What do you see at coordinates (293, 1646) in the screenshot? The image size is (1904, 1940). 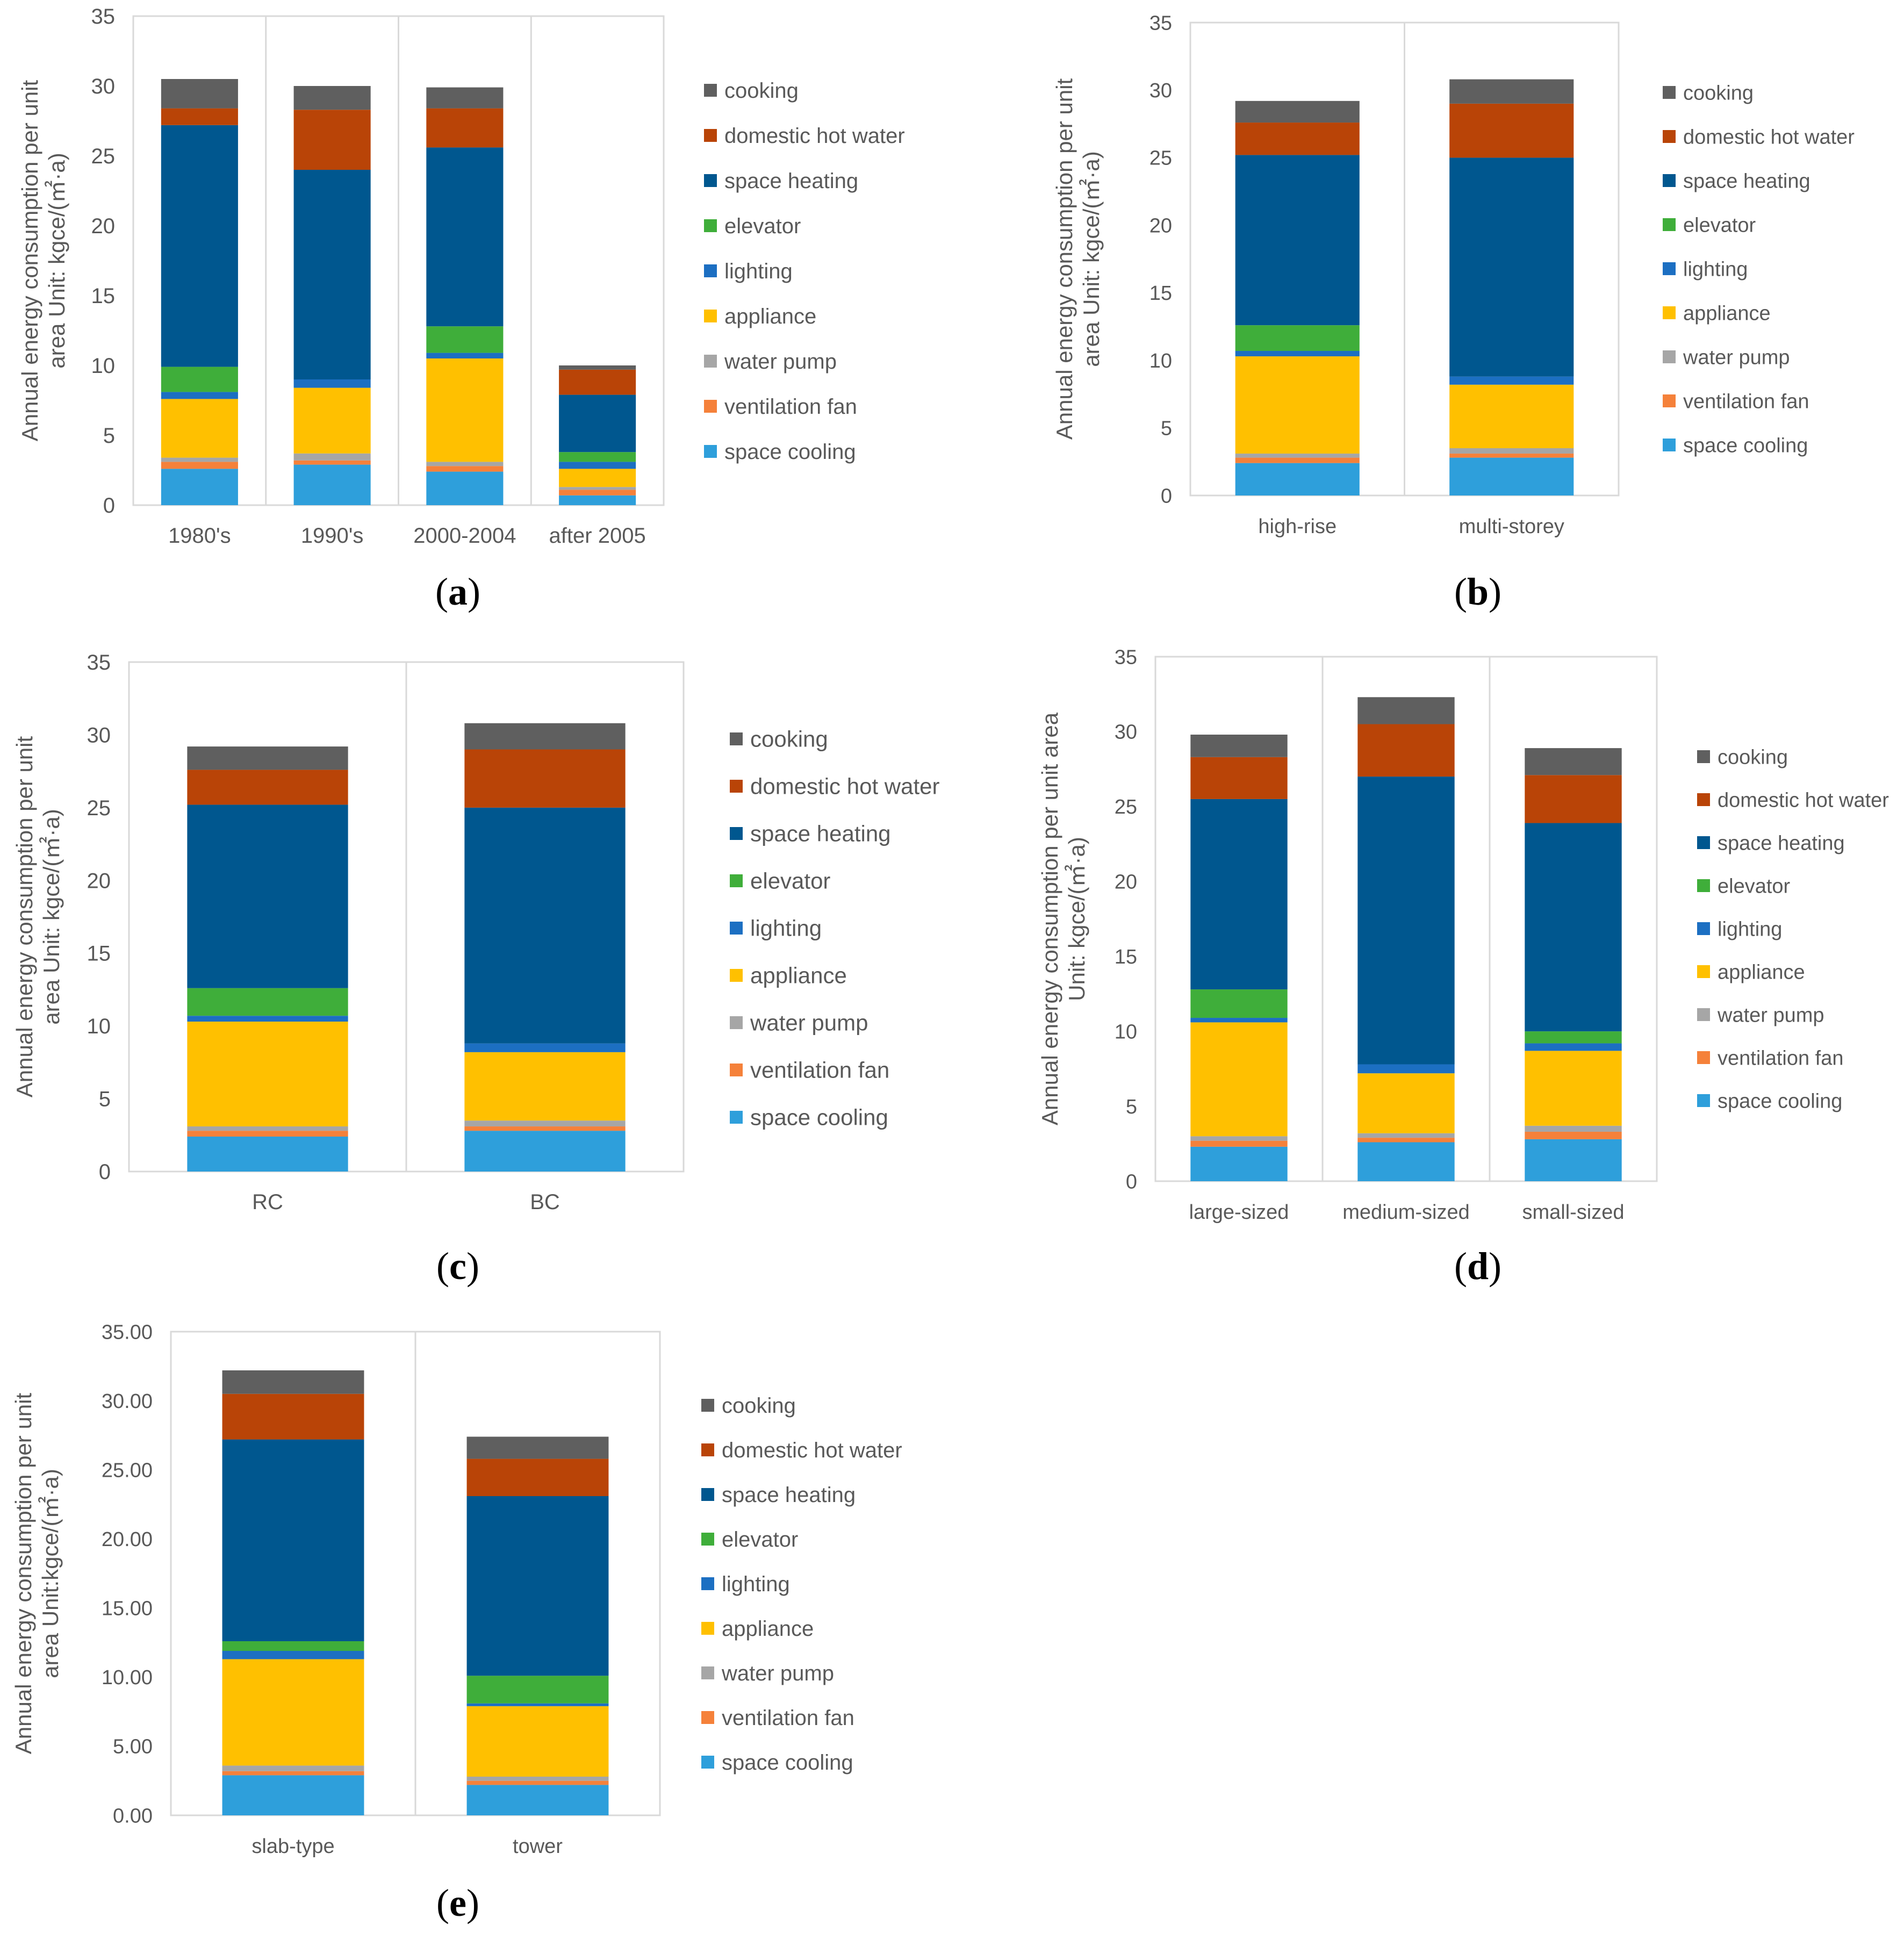 I see `bar-segment-elevator-slab-type` at bounding box center [293, 1646].